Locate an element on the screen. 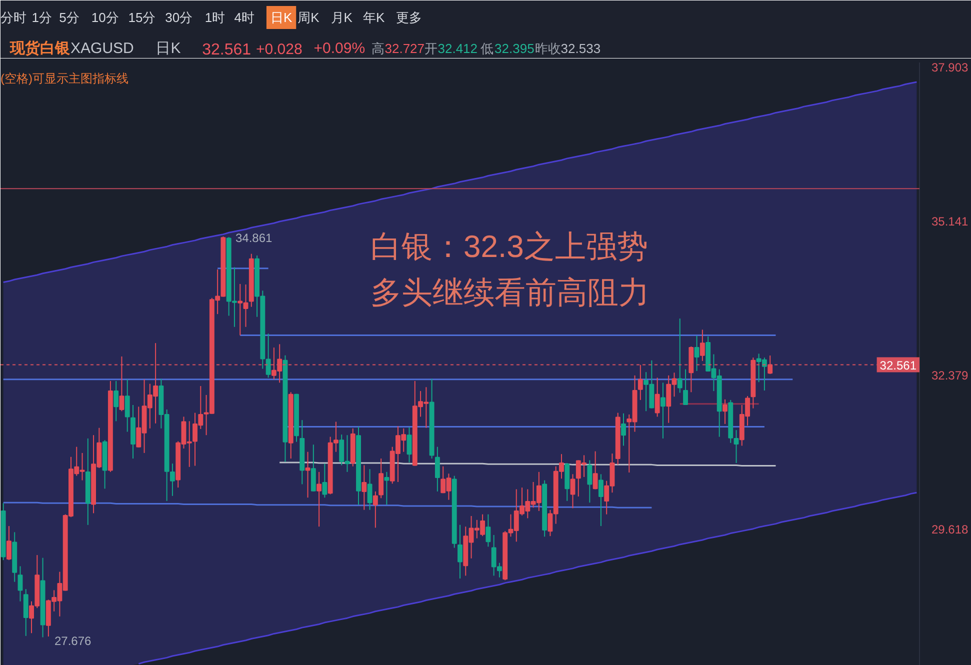 This screenshot has height=665, width=971. annotation: (空格)可显示主图指标线 is located at coordinates (64, 79).